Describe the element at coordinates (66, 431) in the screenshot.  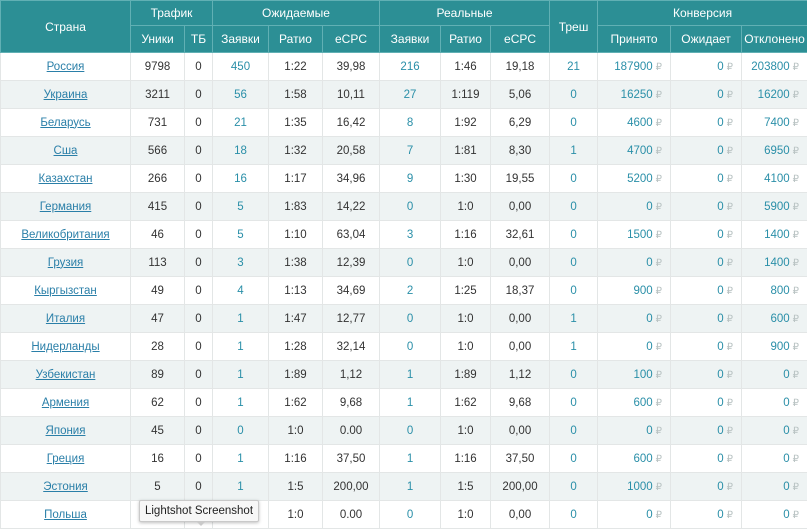
I see `country-link: Япония` at that location.